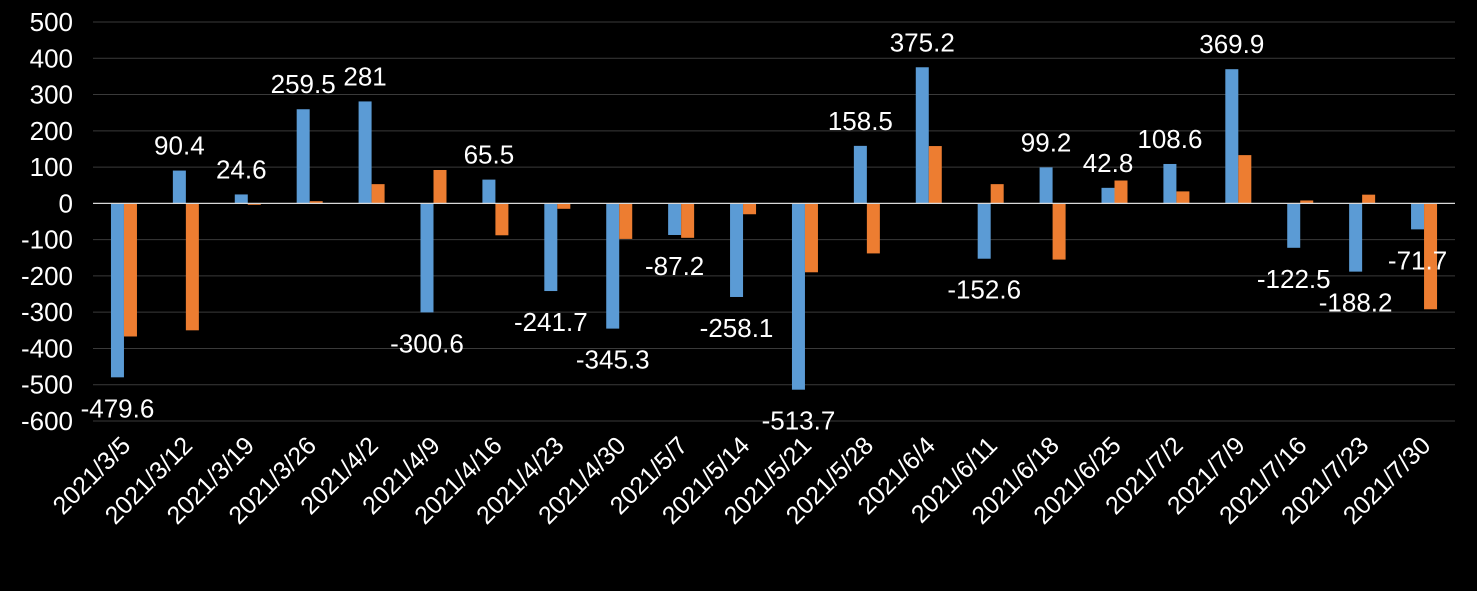  Describe the element at coordinates (489, 155) in the screenshot. I see `data-label: 65.5` at that location.